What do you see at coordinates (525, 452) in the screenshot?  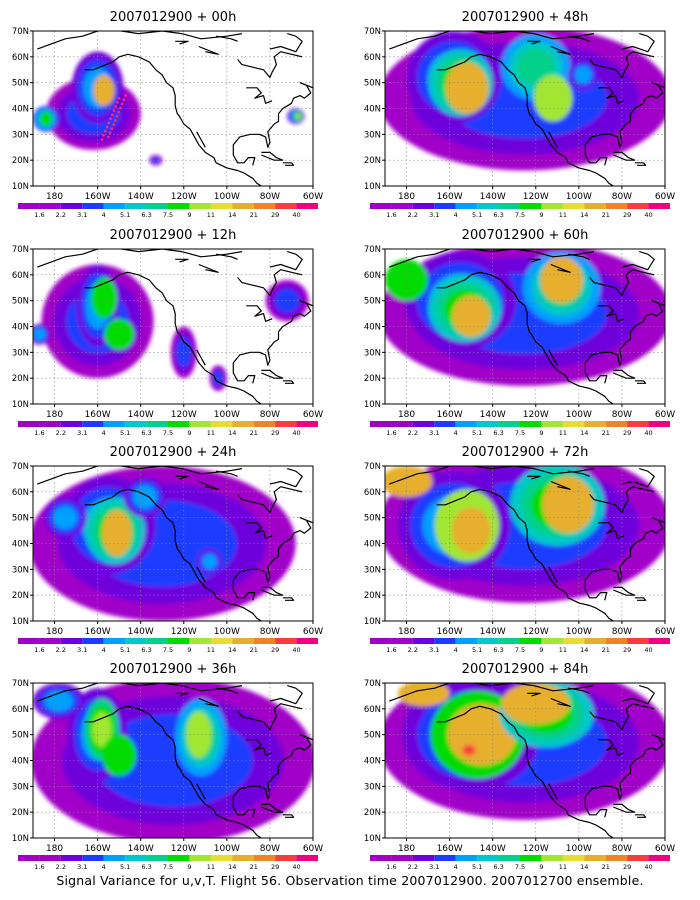 I see `panel-title: 2007012900 + 72h` at bounding box center [525, 452].